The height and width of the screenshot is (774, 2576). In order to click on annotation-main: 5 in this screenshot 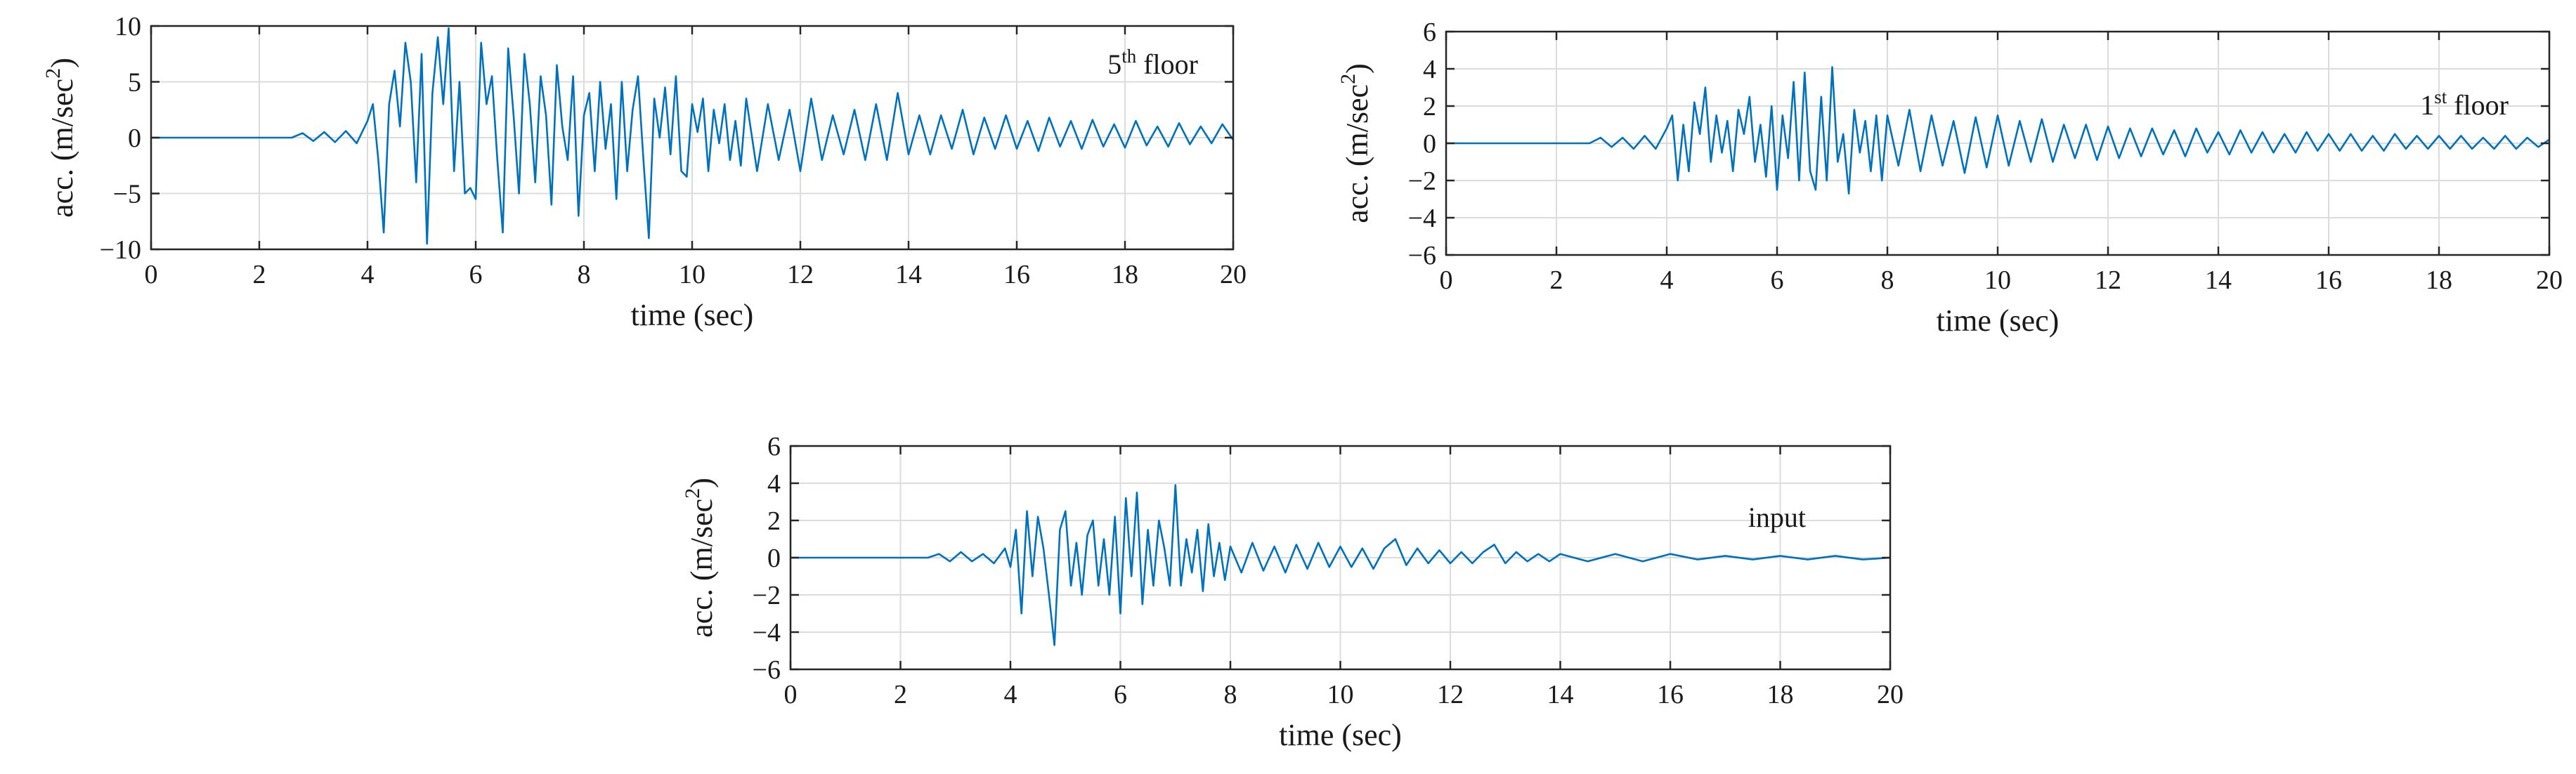, I will do `click(1114, 64)`.